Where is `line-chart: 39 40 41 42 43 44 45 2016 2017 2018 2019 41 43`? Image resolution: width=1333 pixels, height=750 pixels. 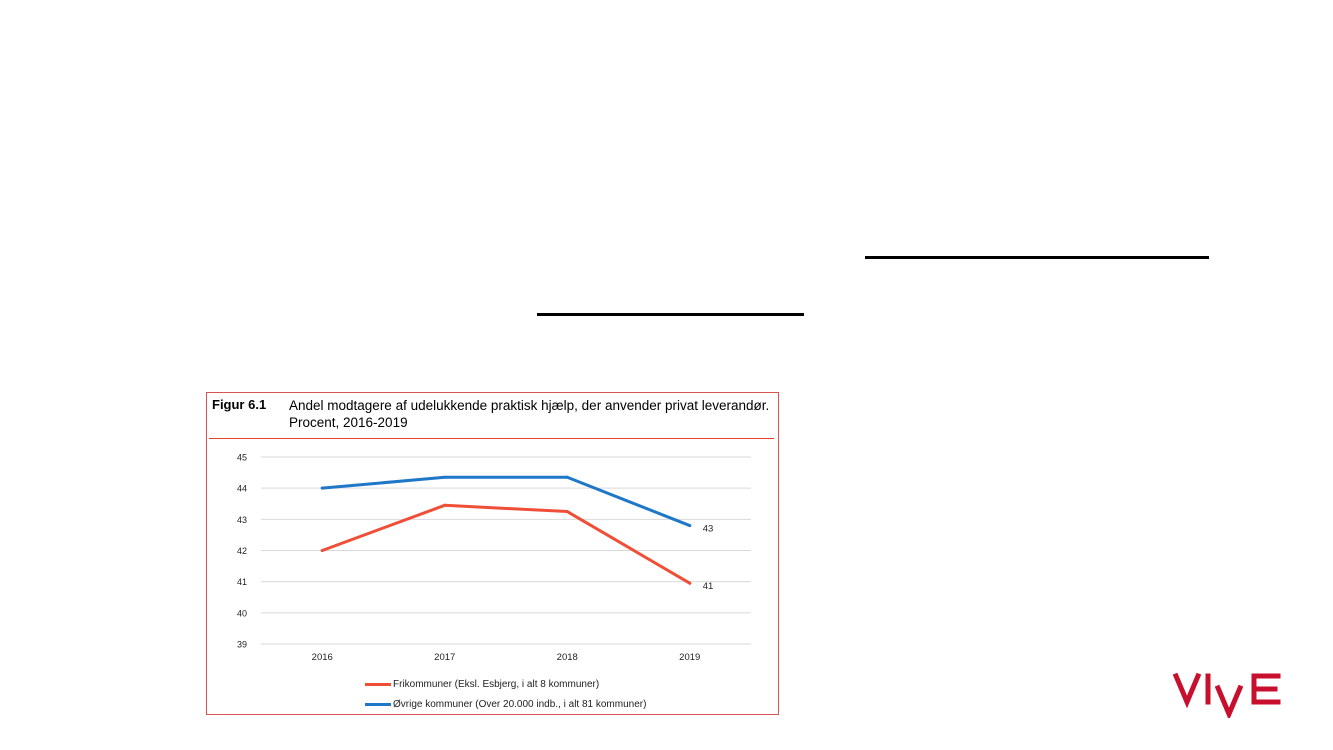
line-chart: 39 40 41 42 43 44 45 2016 2017 2018 2019 41 43 is located at coordinates (494, 558).